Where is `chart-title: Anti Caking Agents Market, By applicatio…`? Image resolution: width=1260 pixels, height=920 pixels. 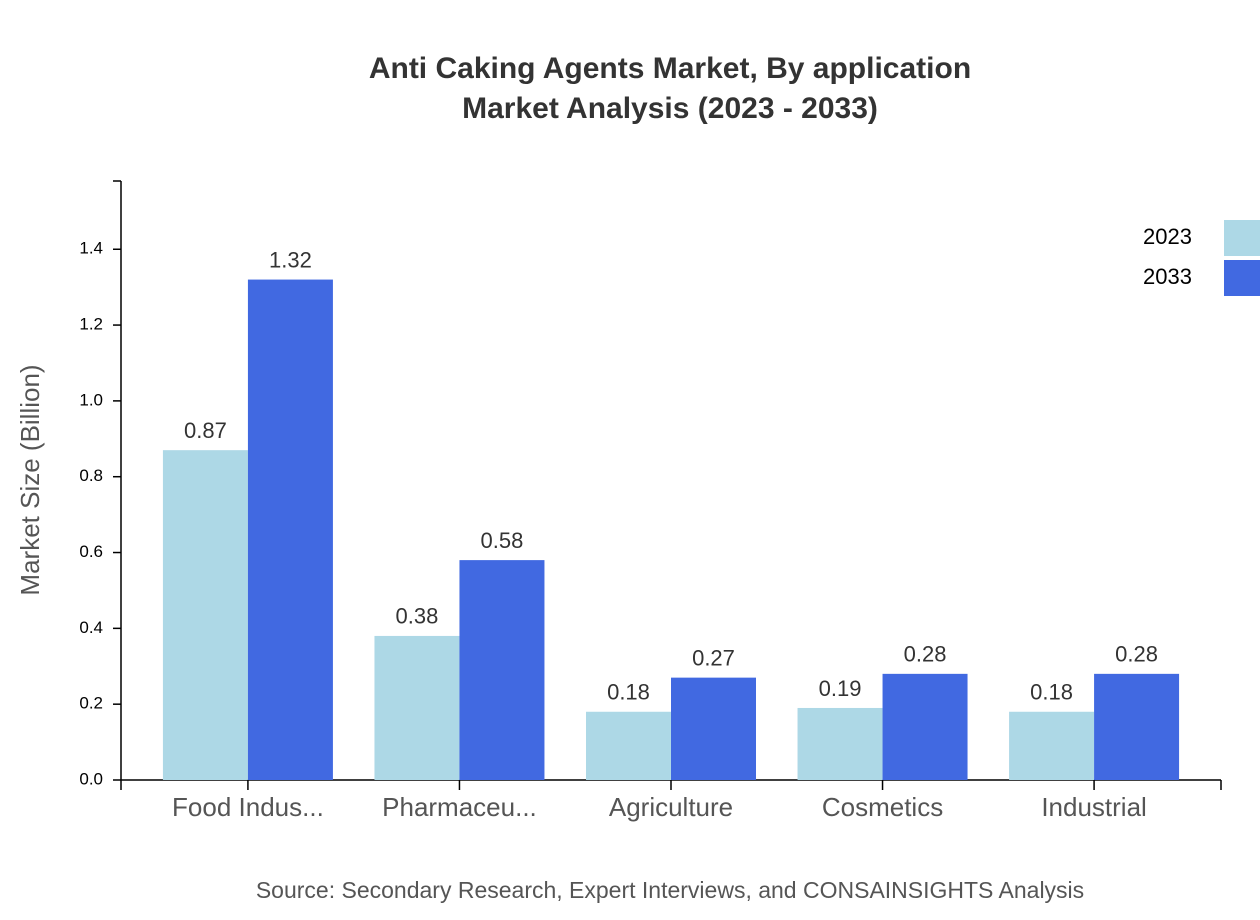
chart-title: Anti Caking Agents Market, By applicatio… is located at coordinates (670, 68).